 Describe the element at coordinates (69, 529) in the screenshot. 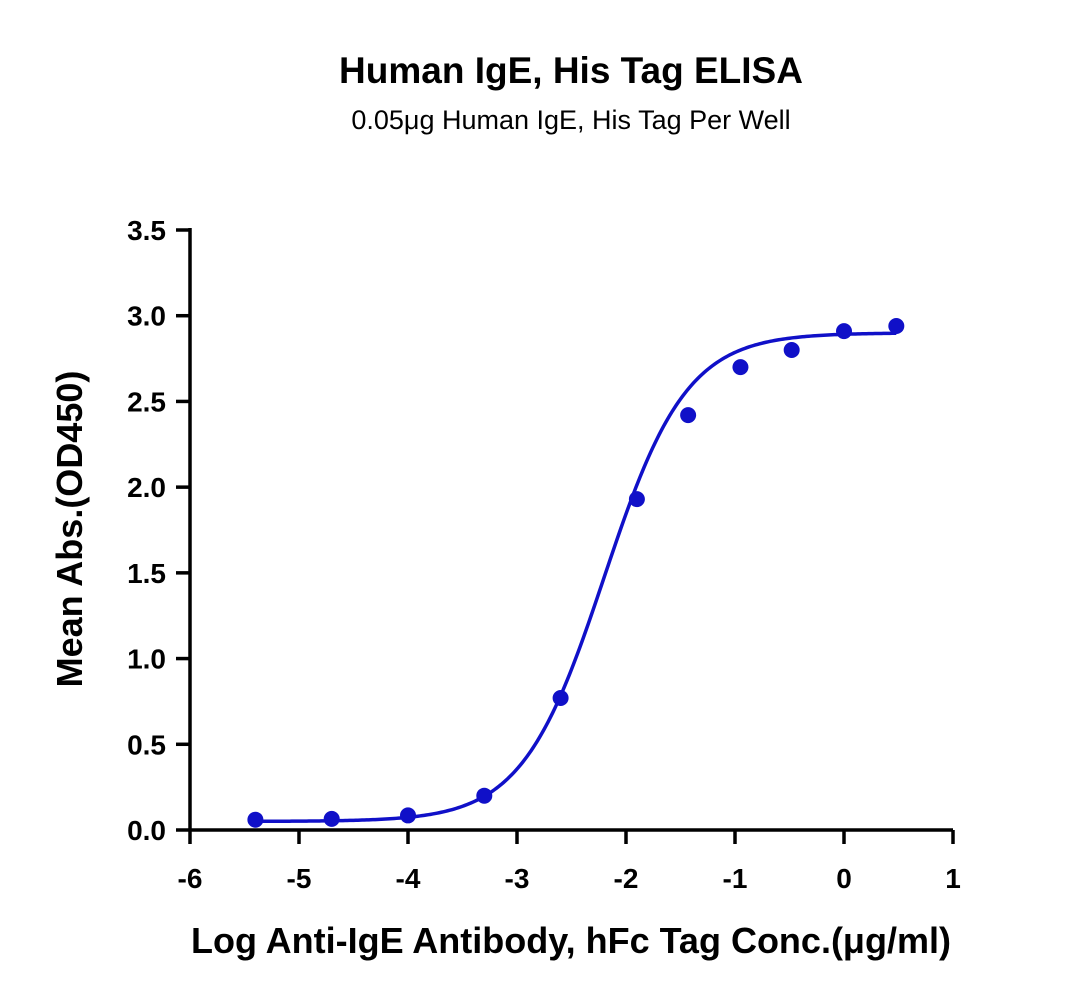

I see `y-axis-label: Mean Abs.(OD450)` at that location.